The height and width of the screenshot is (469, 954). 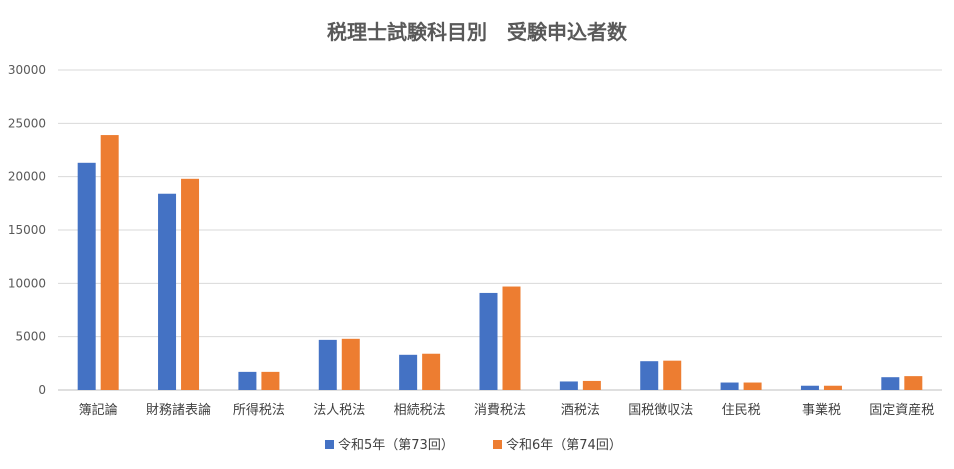 I want to click on y-tick-label: 5000, so click(x=30, y=337).